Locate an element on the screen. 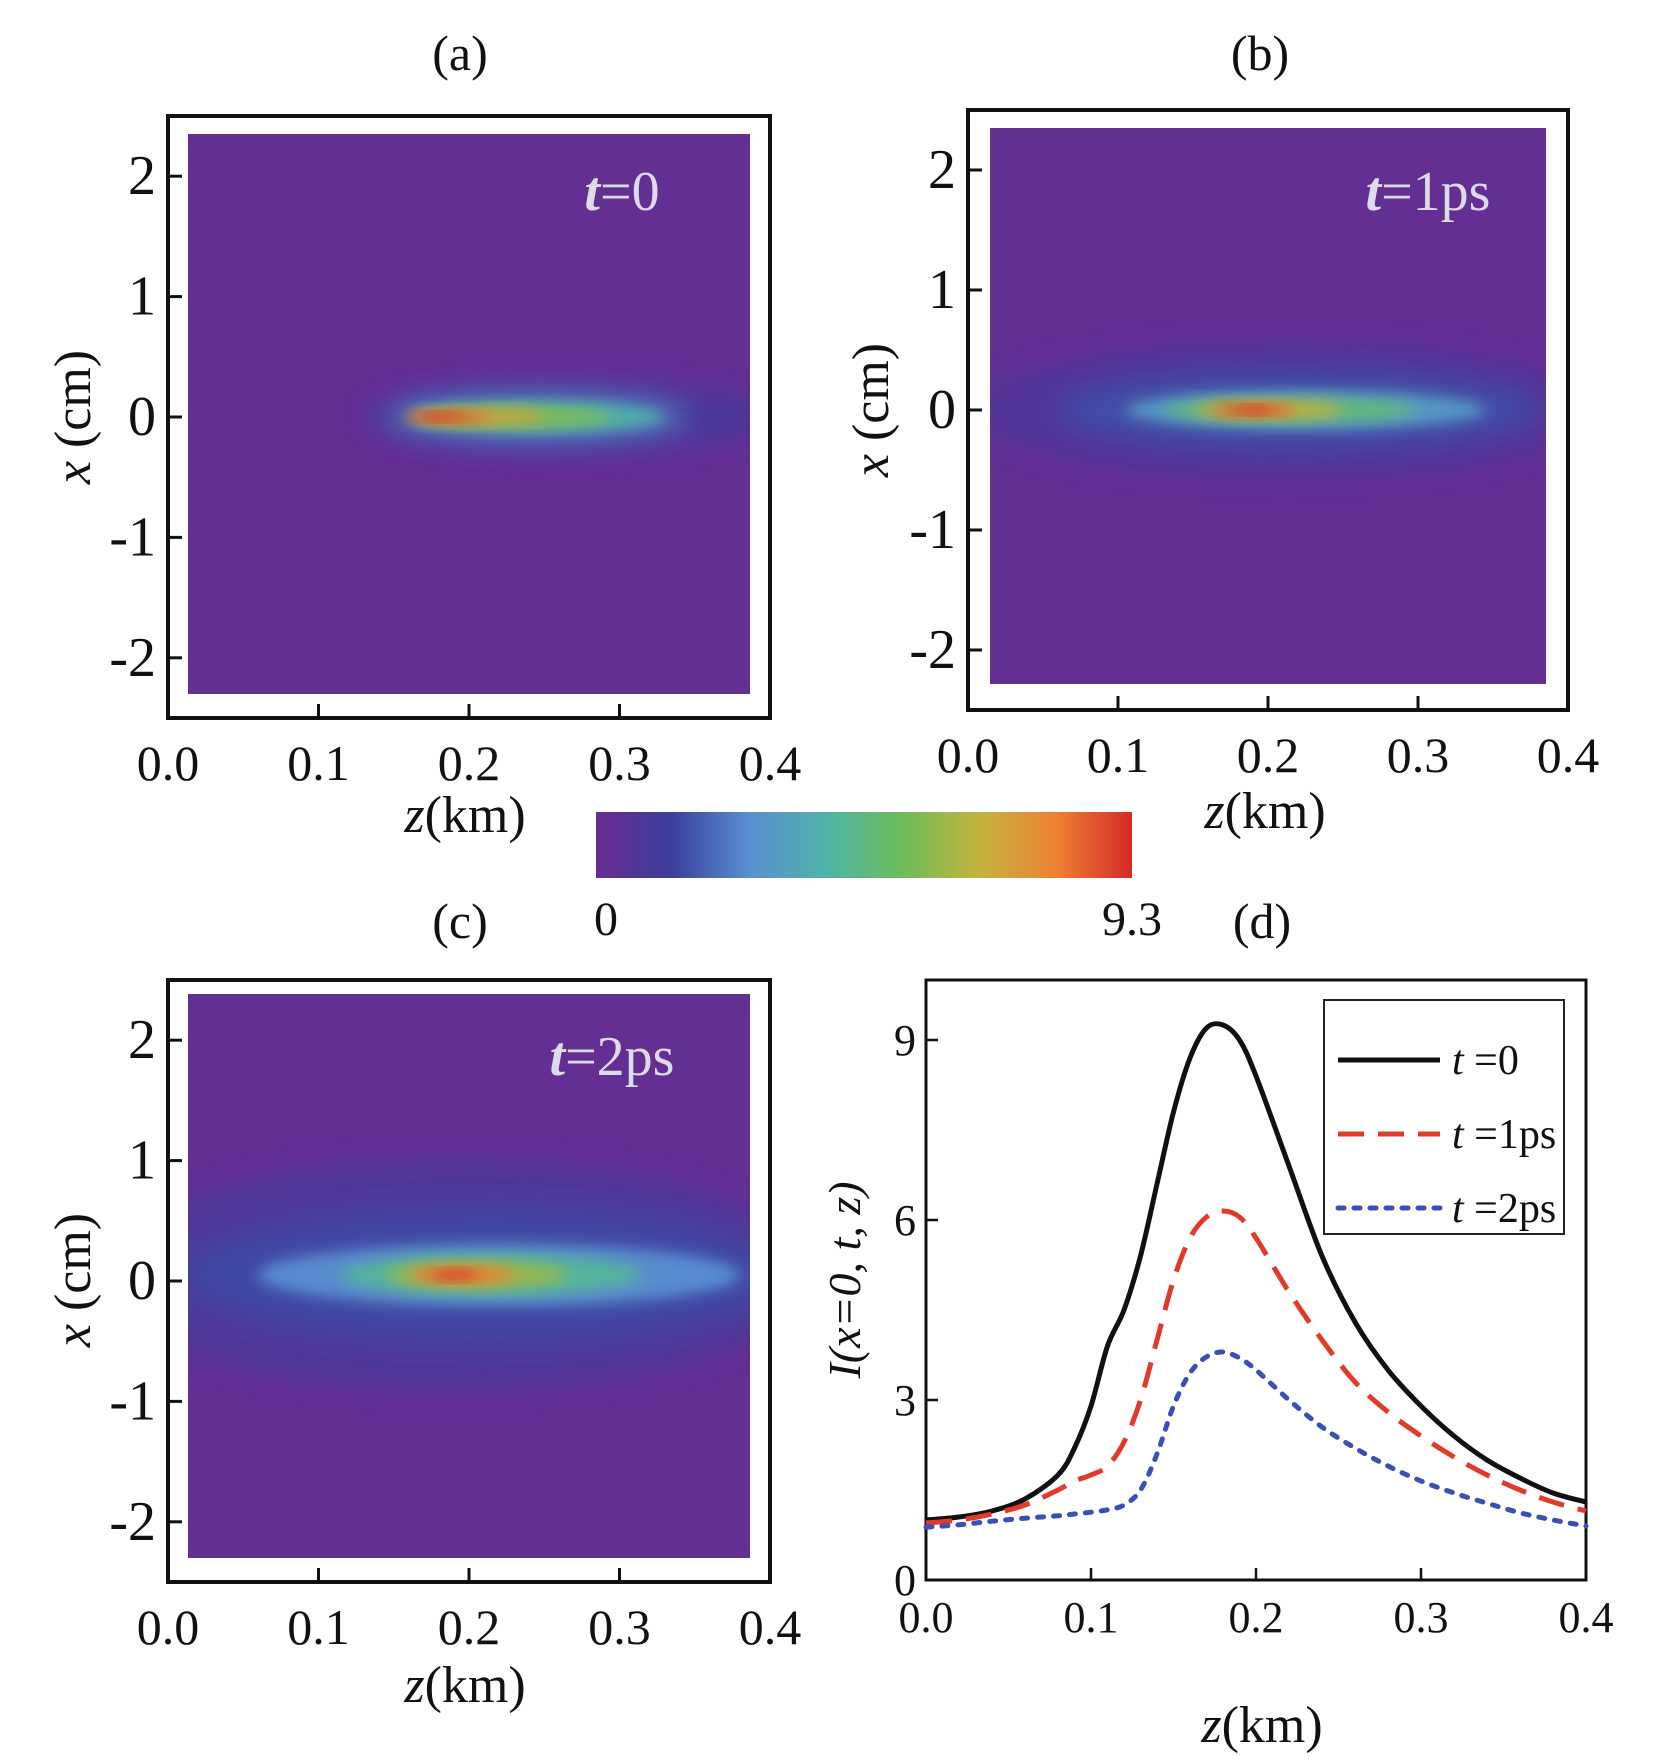 The width and height of the screenshot is (1656, 1759). xtick-label-a-3: 0.3 is located at coordinates (619, 763).